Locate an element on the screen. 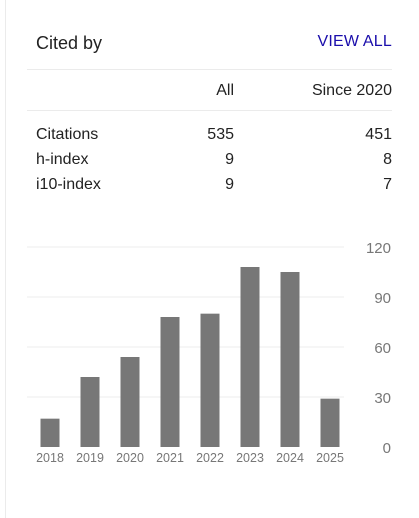 This screenshot has width=419, height=518. row-label: h-index is located at coordinates (62, 159).